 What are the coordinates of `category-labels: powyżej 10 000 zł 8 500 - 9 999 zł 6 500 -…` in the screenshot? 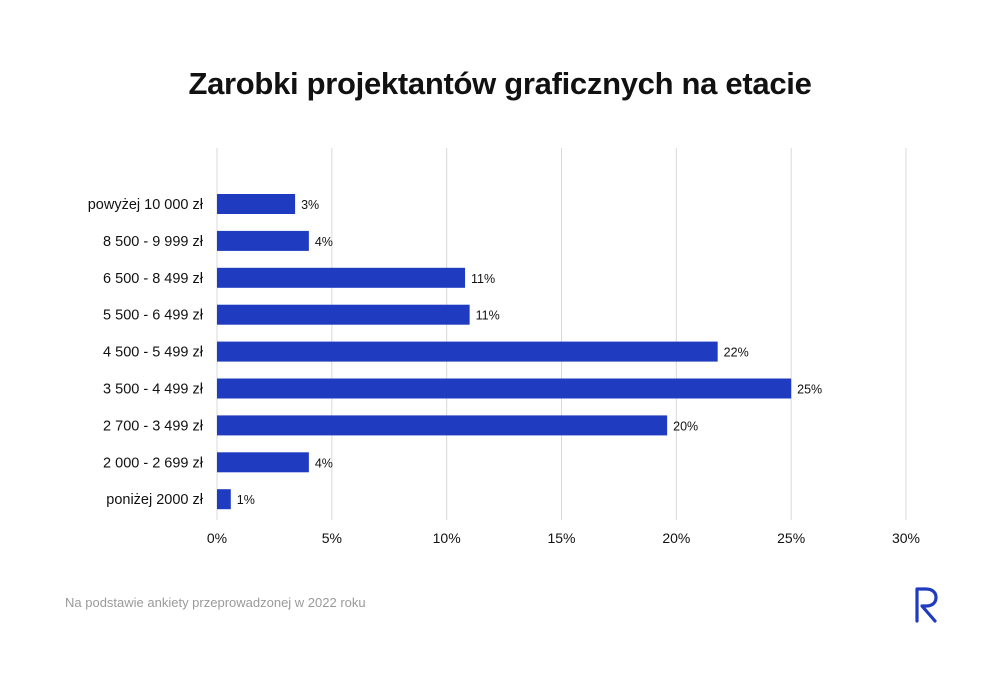 It's located at (146, 352).